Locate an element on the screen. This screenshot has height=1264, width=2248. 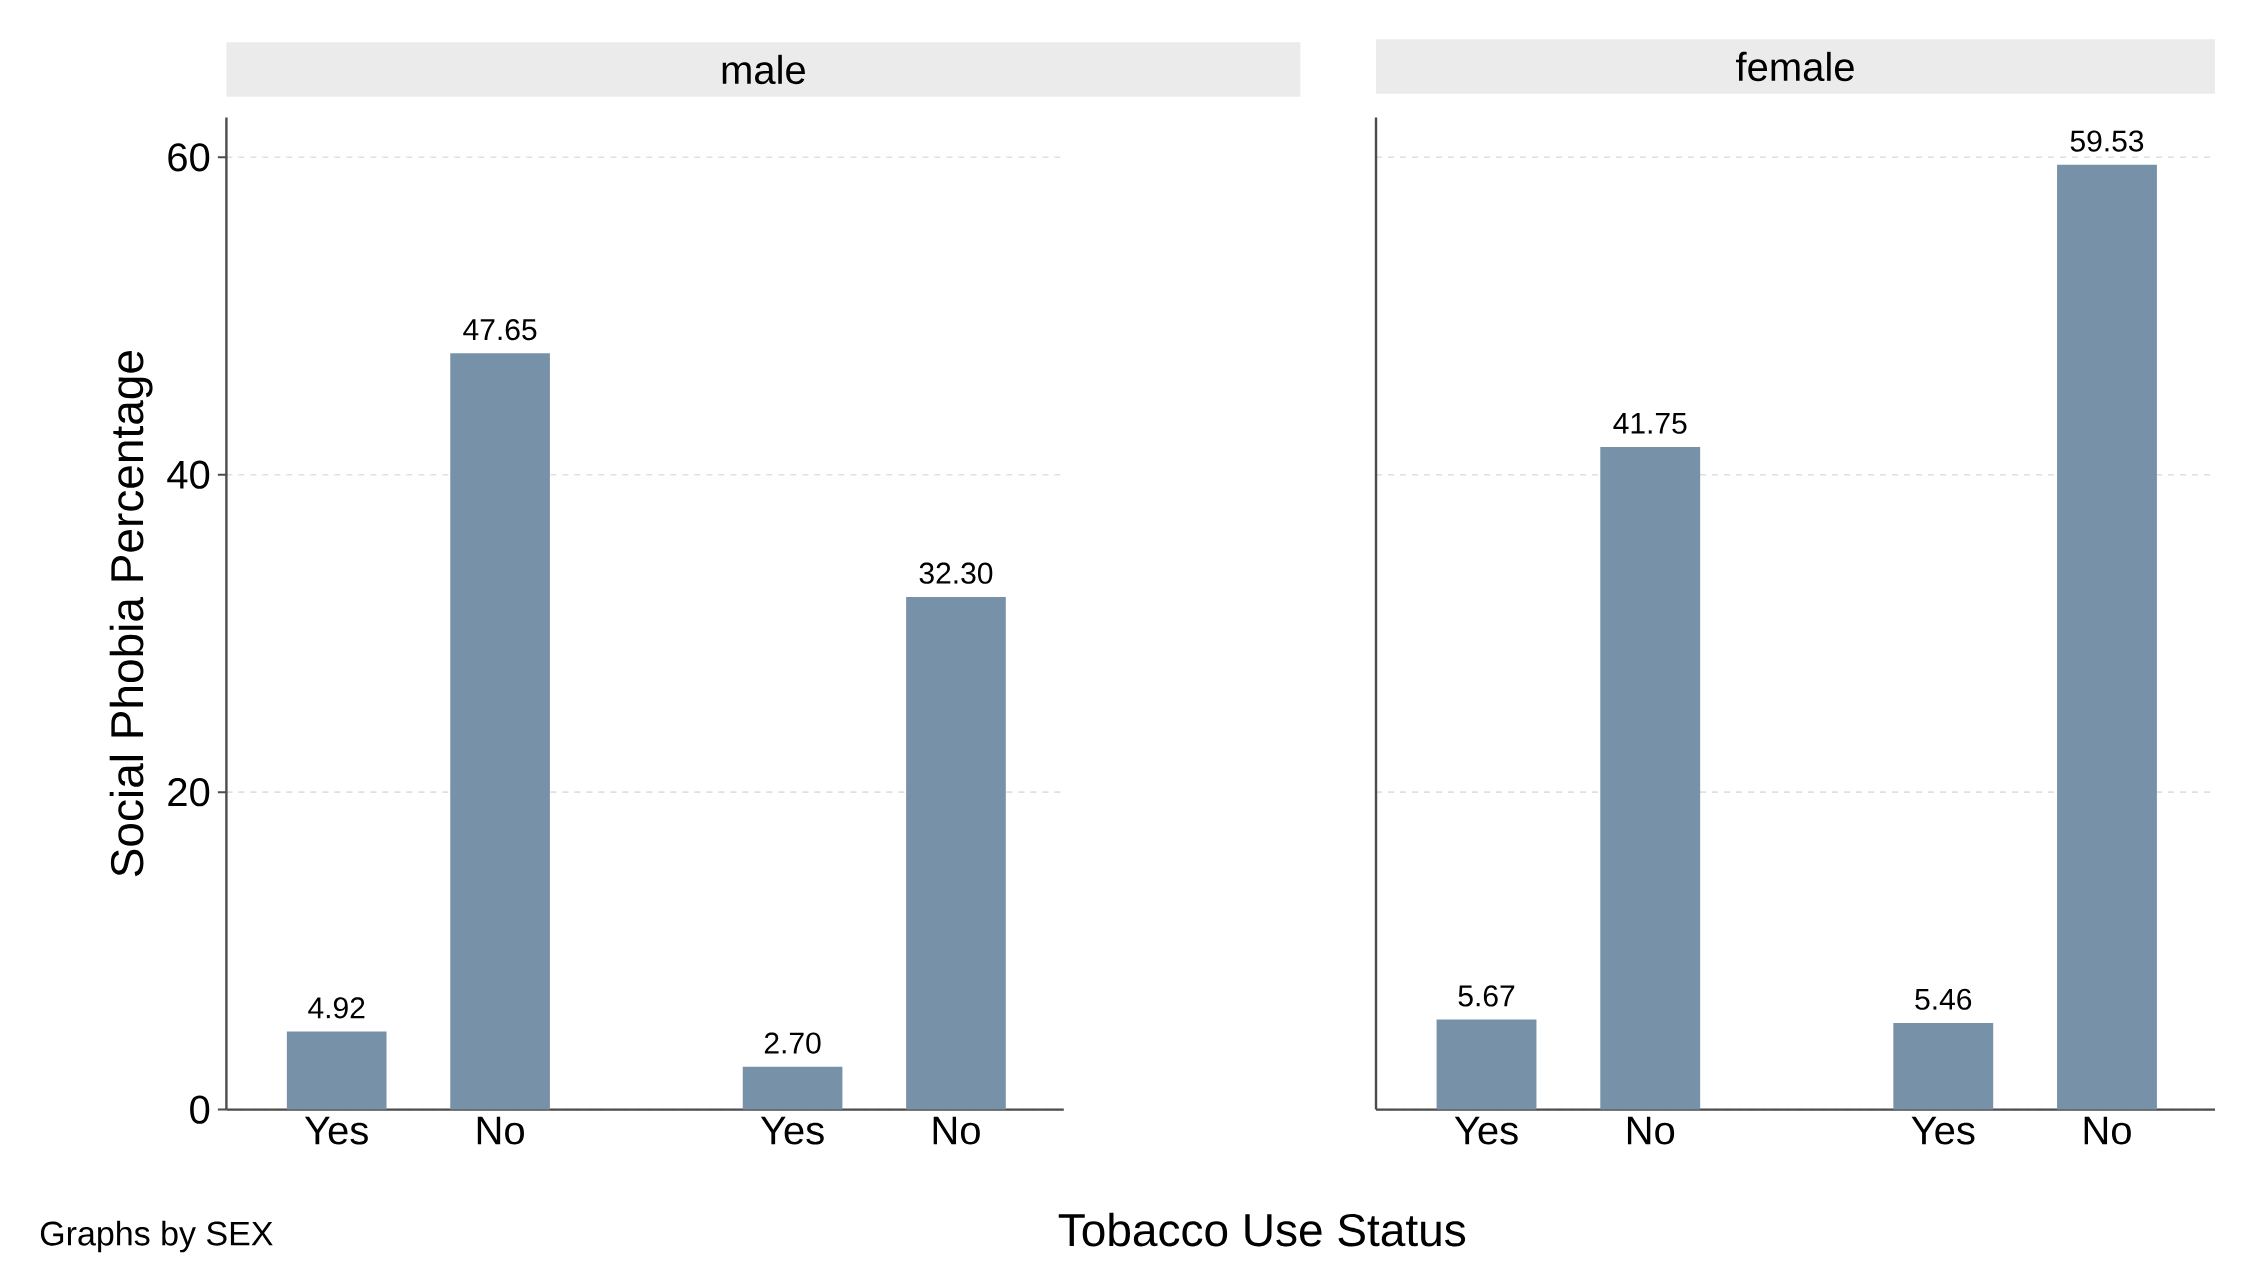
y-tick-label: 40 is located at coordinates (188, 474).